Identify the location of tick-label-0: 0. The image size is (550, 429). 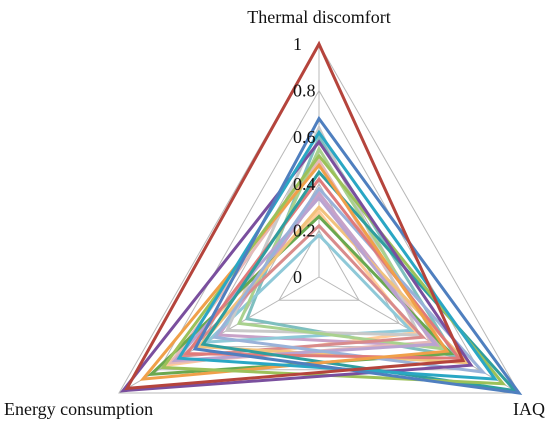
(297, 277).